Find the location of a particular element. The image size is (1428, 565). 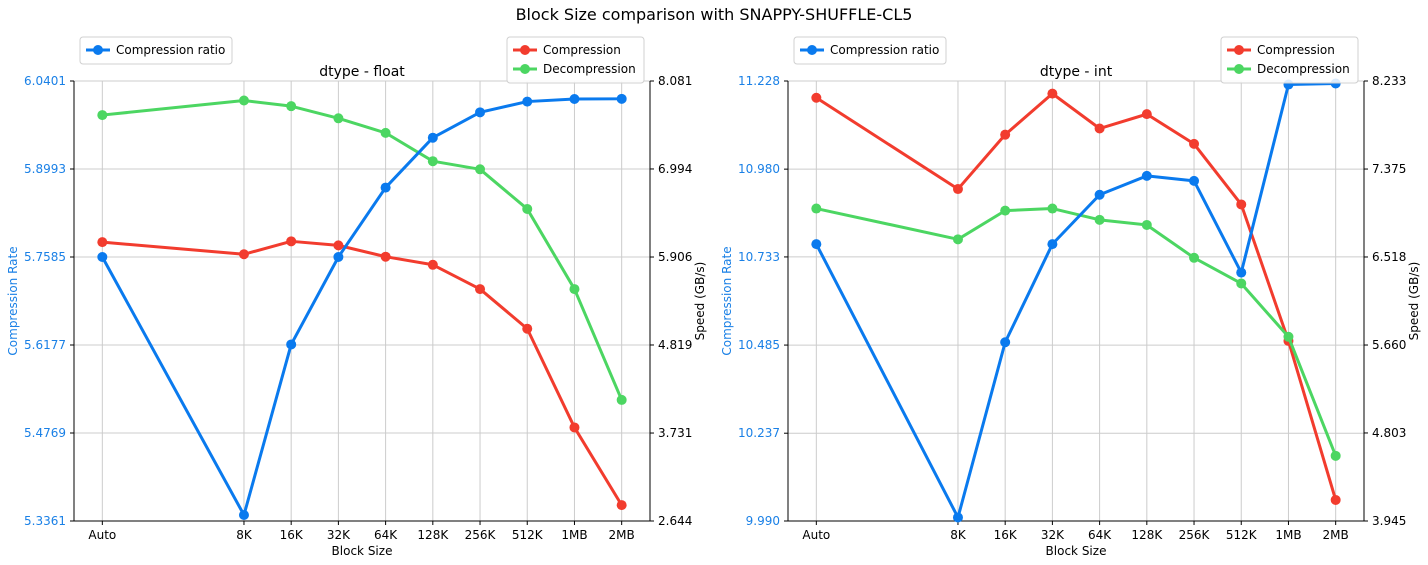

right-tick-label: 2.644 is located at coordinates (675, 521).